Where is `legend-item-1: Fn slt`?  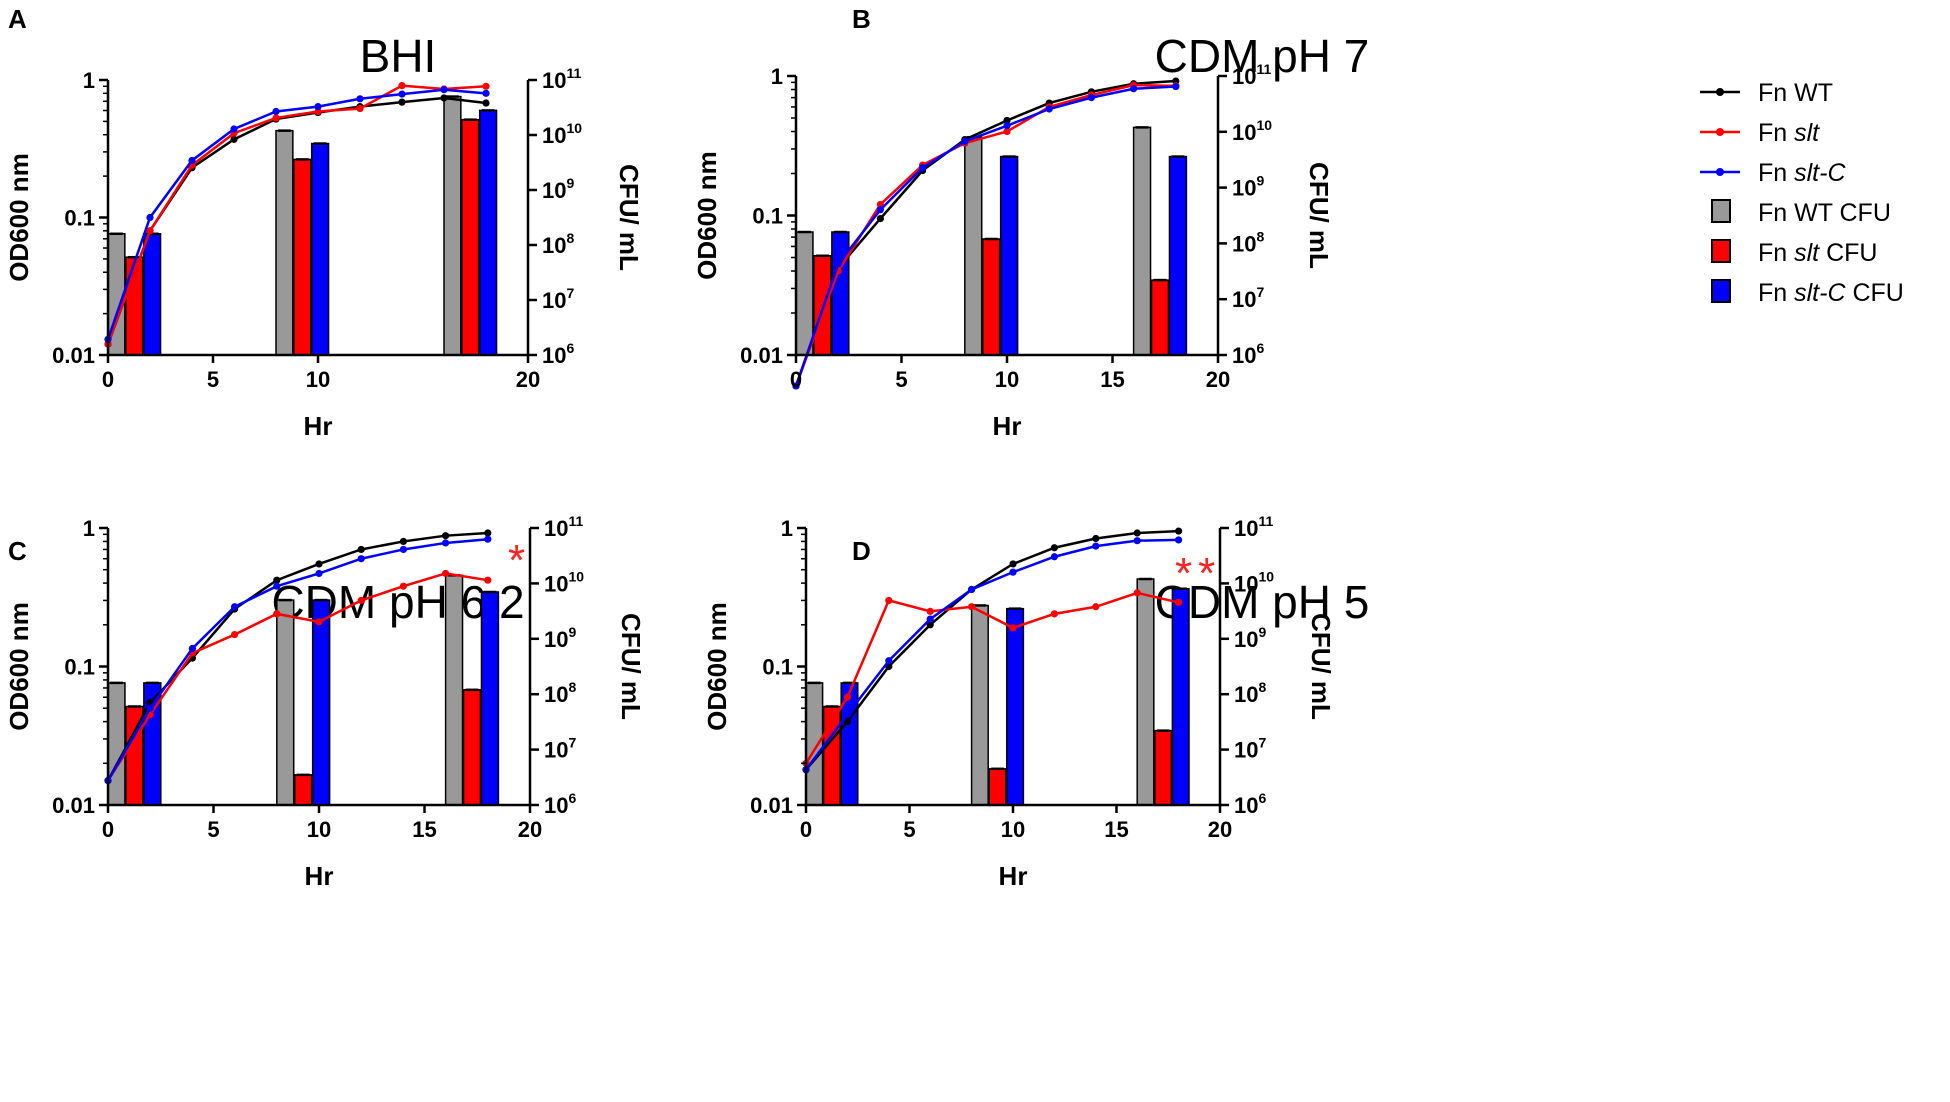 legend-item-1: Fn slt is located at coordinates (1760, 133).